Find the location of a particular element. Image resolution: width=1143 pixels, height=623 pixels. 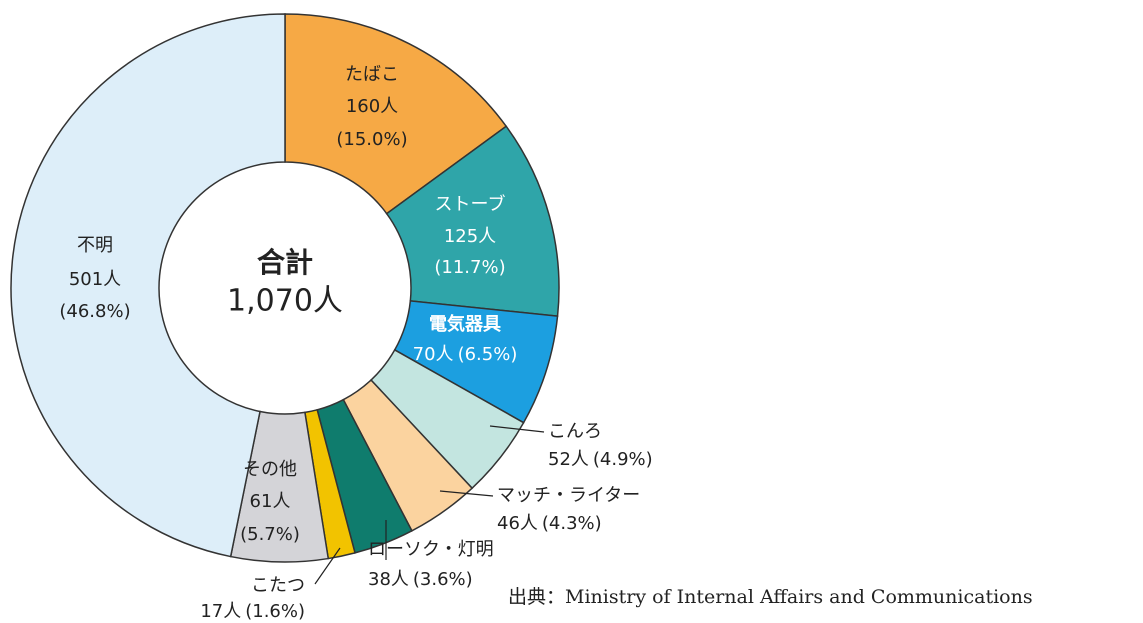

slice-value: 46人 (4.3%) is located at coordinates (549, 523).